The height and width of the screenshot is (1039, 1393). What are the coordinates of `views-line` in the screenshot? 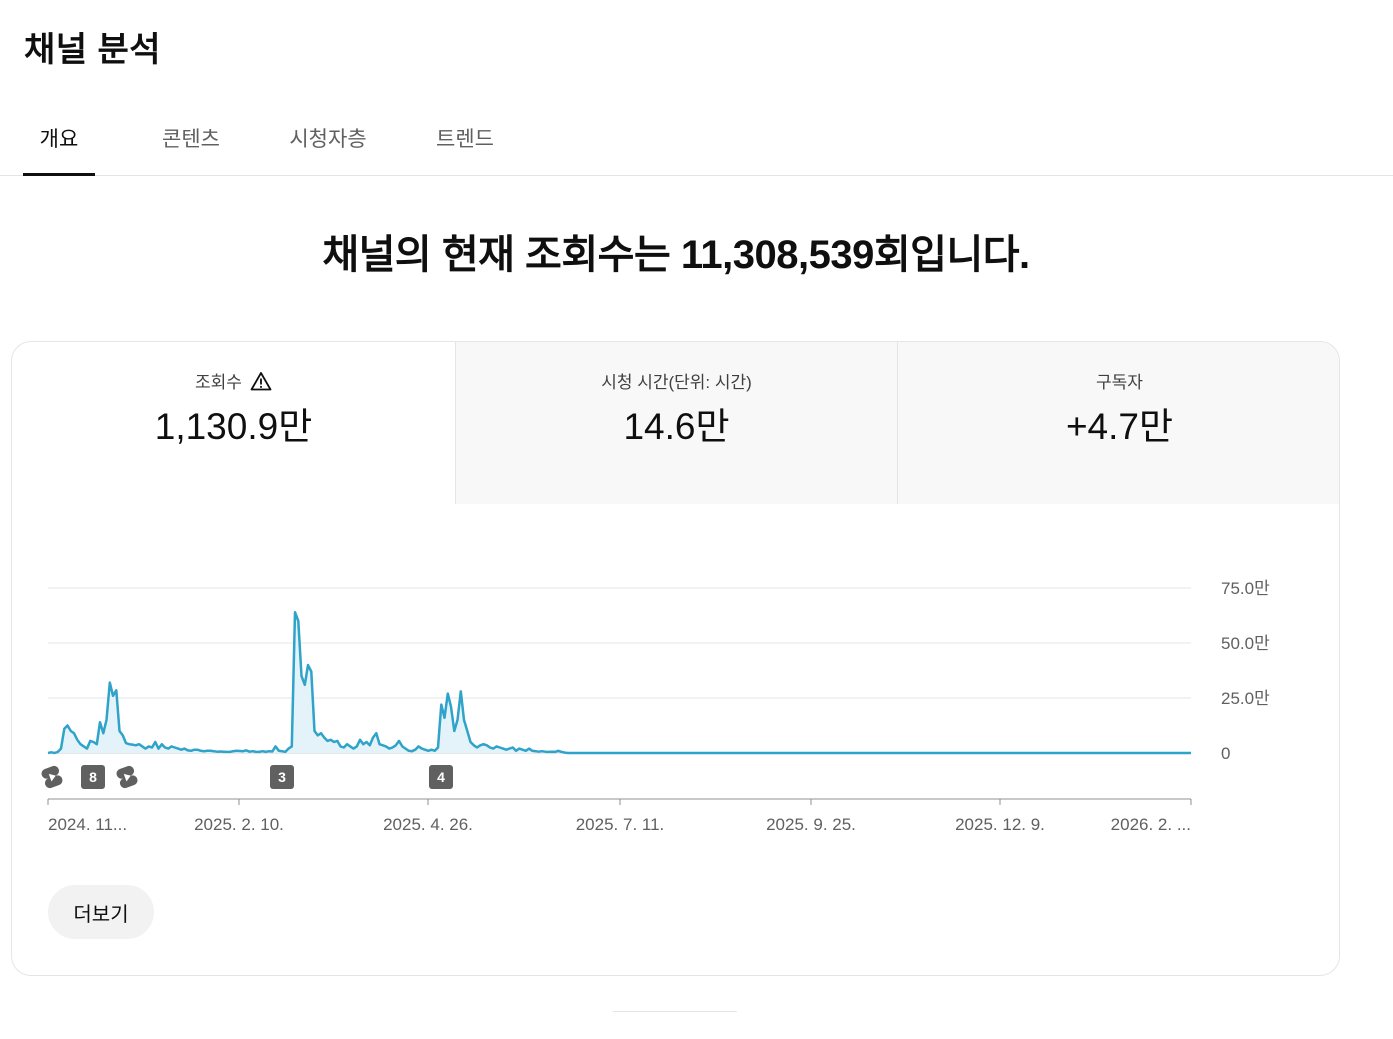 It's located at (619, 682).